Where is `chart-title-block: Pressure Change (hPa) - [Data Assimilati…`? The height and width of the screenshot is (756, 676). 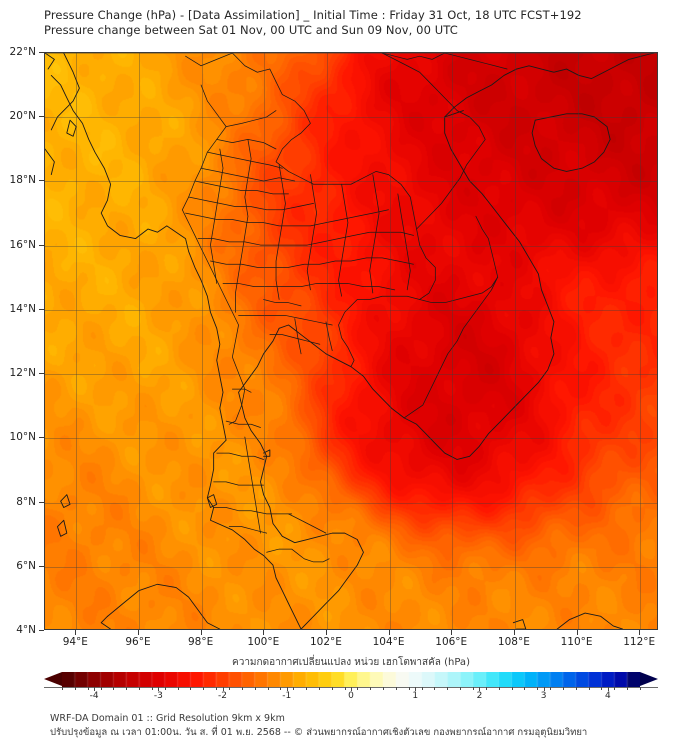 chart-title-block: Pressure Change (hPa) - [Data Assimilati… is located at coordinates (354, 23).